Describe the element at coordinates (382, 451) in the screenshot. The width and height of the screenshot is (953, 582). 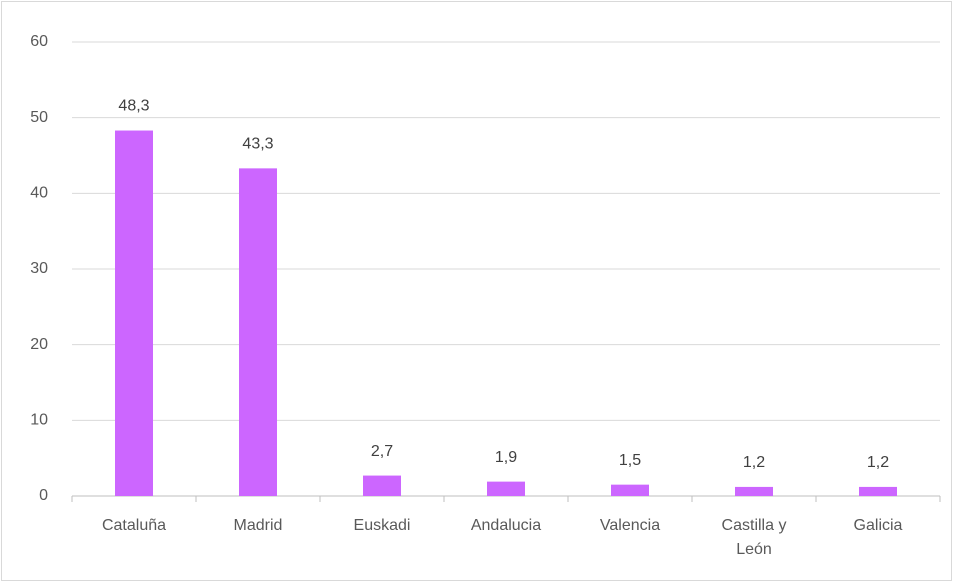
I see `data-label: 2,7` at that location.